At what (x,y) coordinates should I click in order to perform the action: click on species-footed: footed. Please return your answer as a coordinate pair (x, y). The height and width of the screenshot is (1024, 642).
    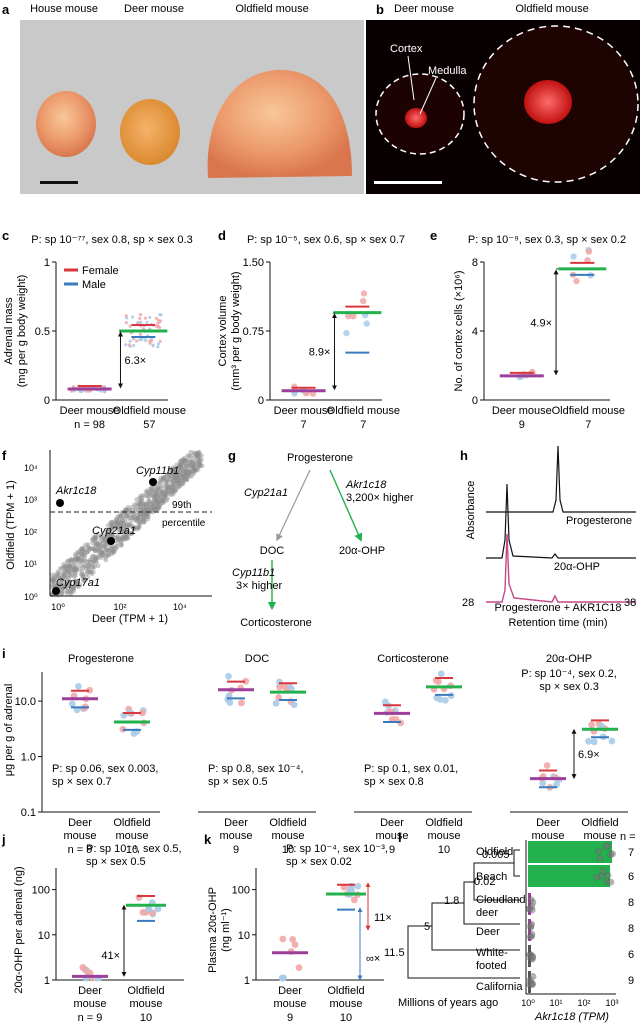
    Looking at the image, I should click on (491, 966).